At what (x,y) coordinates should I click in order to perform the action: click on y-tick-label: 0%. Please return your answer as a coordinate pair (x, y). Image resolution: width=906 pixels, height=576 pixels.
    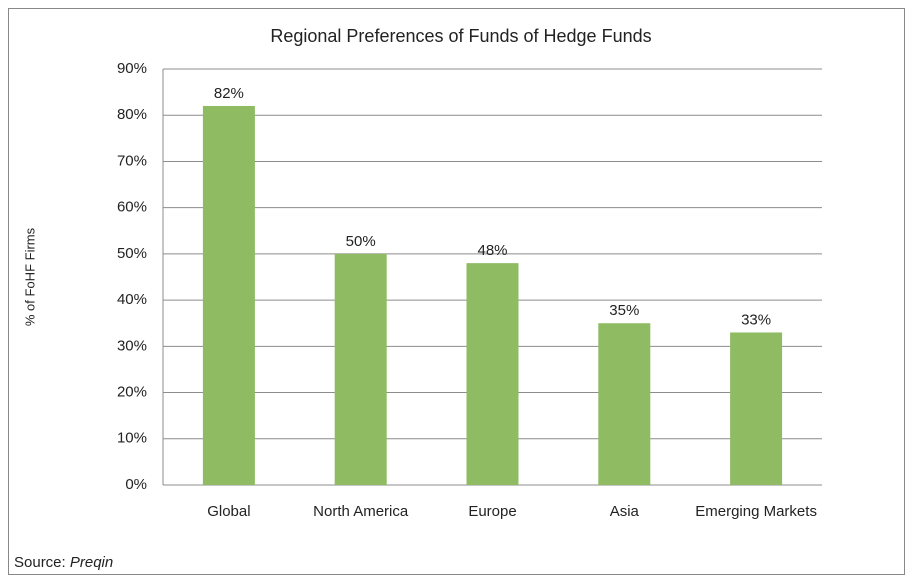
    Looking at the image, I should click on (136, 484).